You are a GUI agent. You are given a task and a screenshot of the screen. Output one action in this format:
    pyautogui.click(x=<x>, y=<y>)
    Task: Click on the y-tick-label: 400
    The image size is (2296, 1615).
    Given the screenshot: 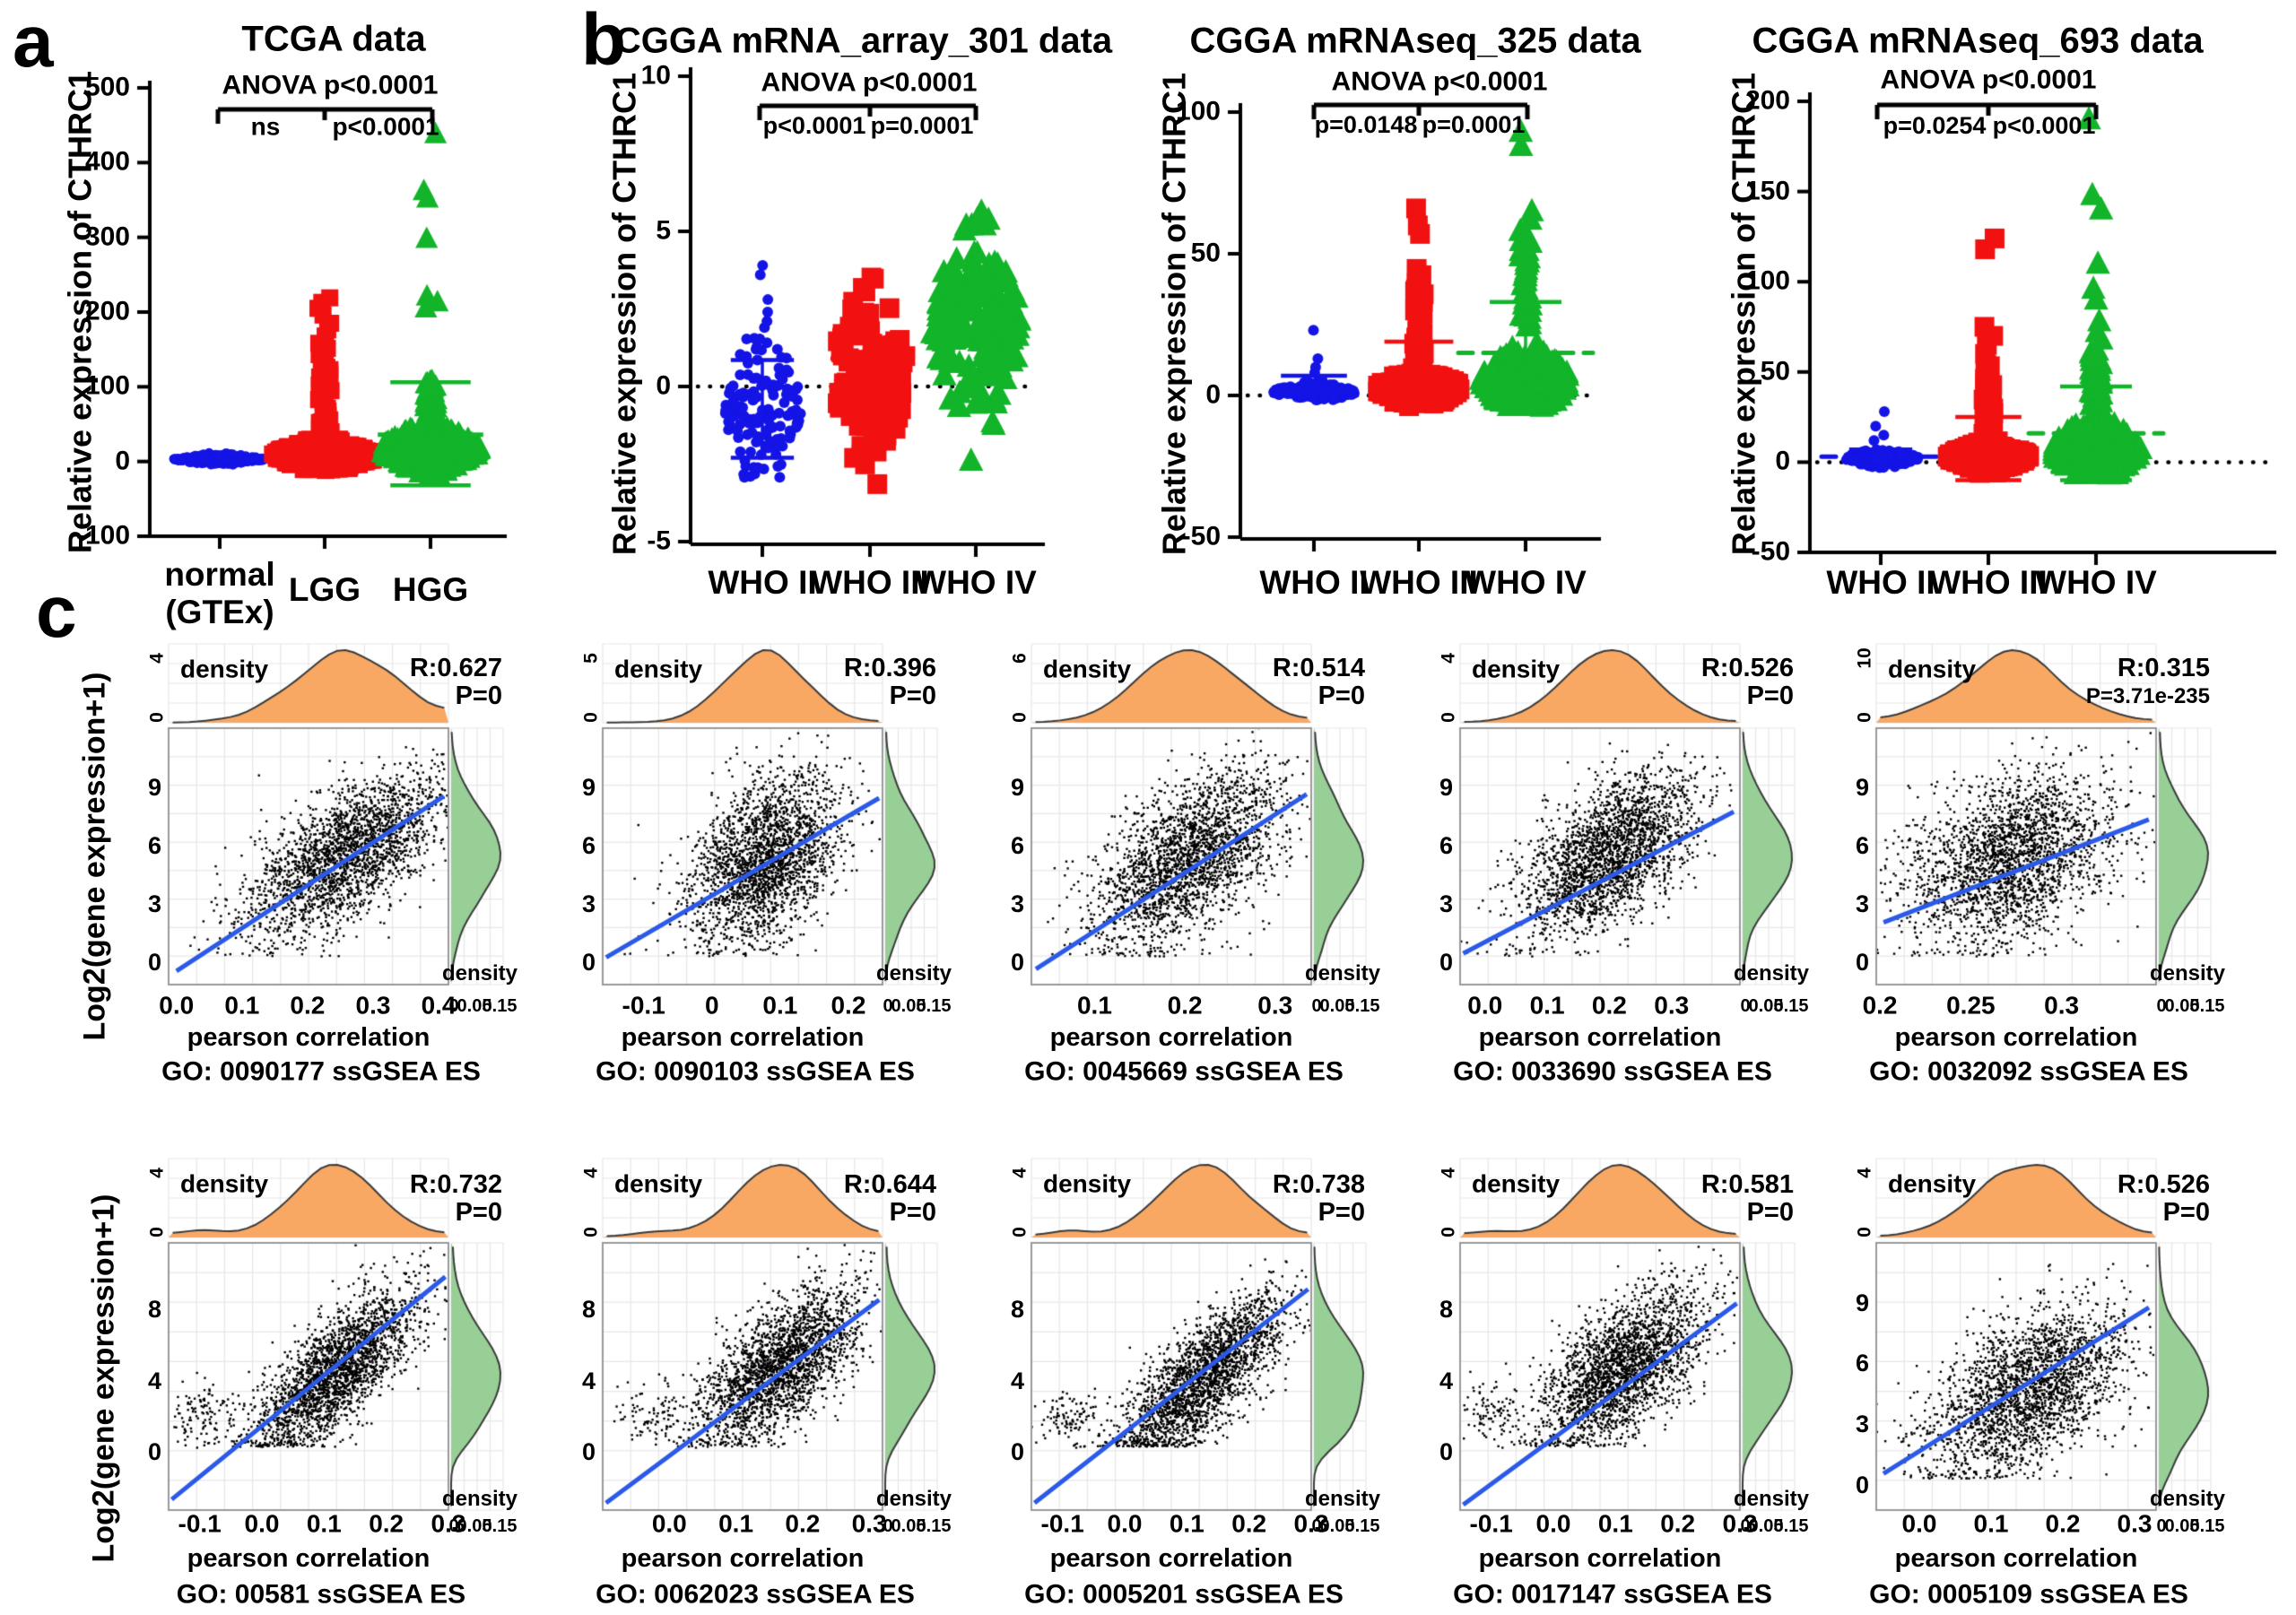 What is the action you would take?
    pyautogui.click(x=107, y=162)
    